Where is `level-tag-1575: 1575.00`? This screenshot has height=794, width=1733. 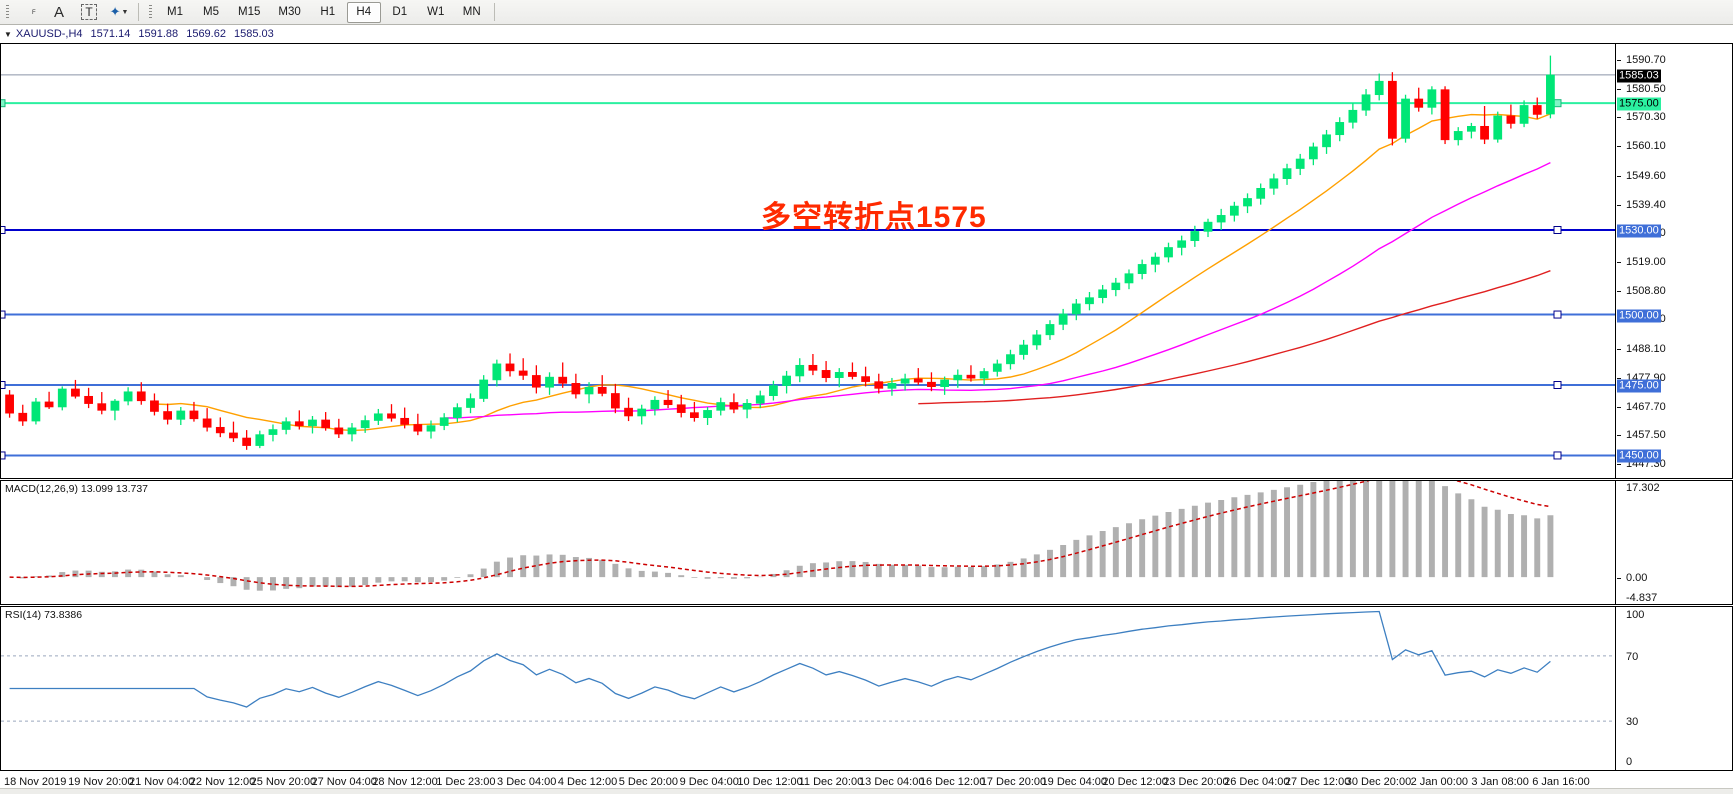 level-tag-1575: 1575.00 is located at coordinates (1639, 104).